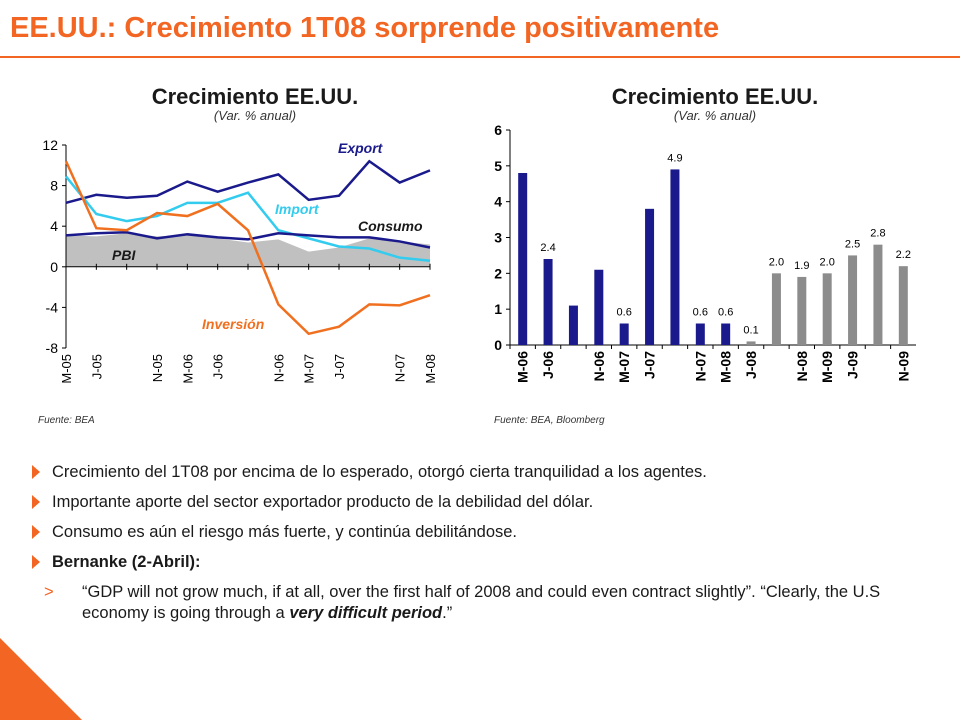 This screenshot has width=960, height=720. I want to click on series-line-export, so click(248, 182).